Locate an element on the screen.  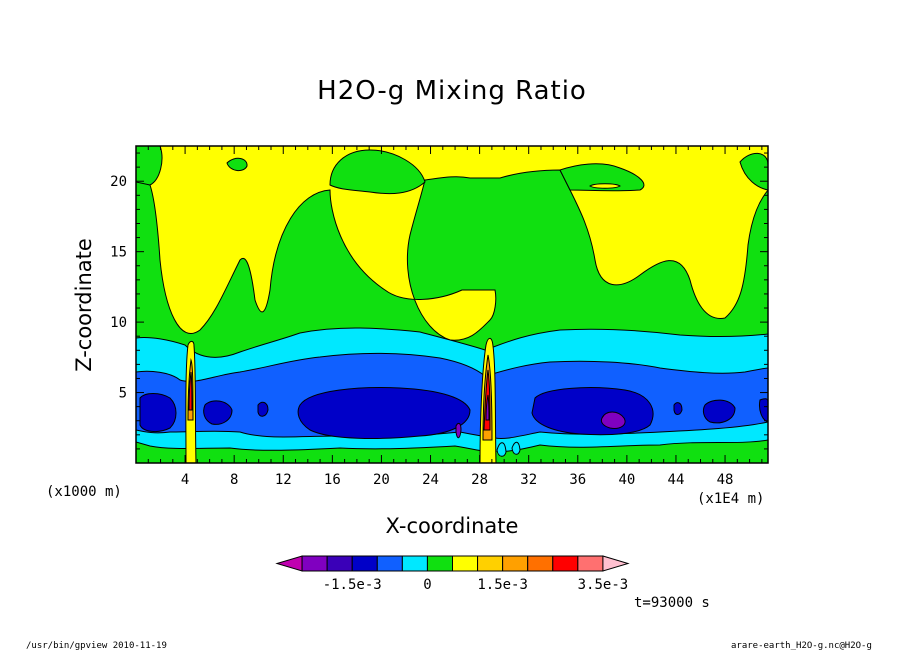
updraft-plume-right is located at coordinates (488, 400).